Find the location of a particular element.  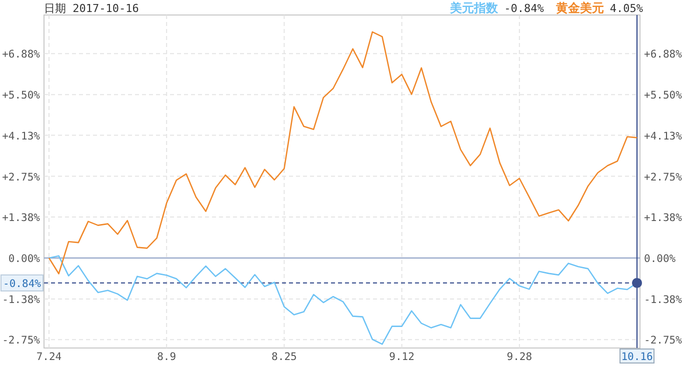

y2-tick-label: +1.38% is located at coordinates (663, 218).